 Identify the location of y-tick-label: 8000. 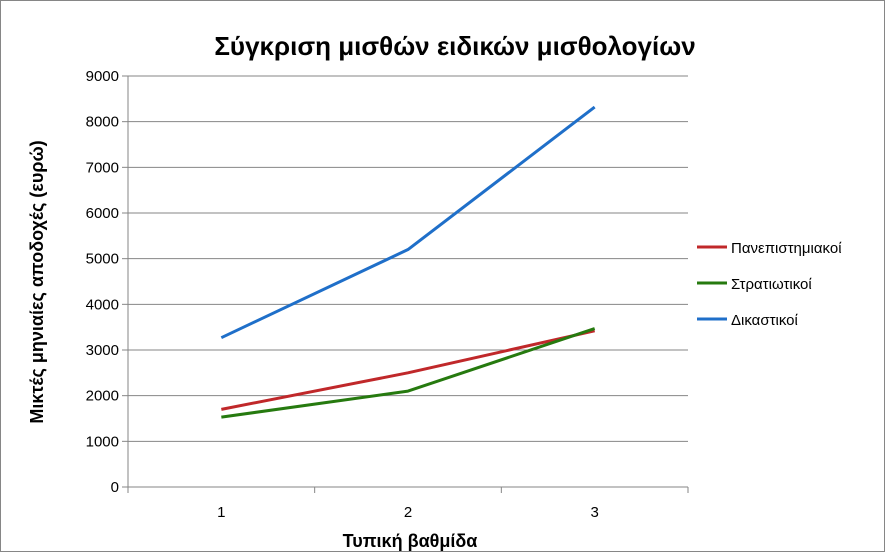
(102, 122).